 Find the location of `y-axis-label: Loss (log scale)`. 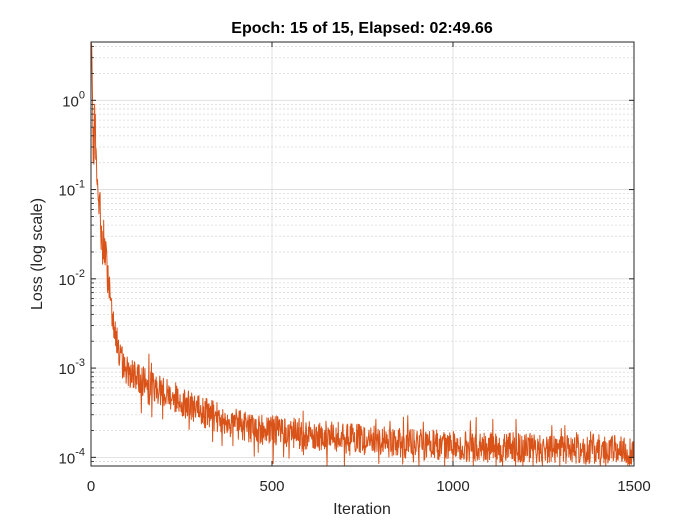

y-axis-label: Loss (log scale) is located at coordinates (37, 254).